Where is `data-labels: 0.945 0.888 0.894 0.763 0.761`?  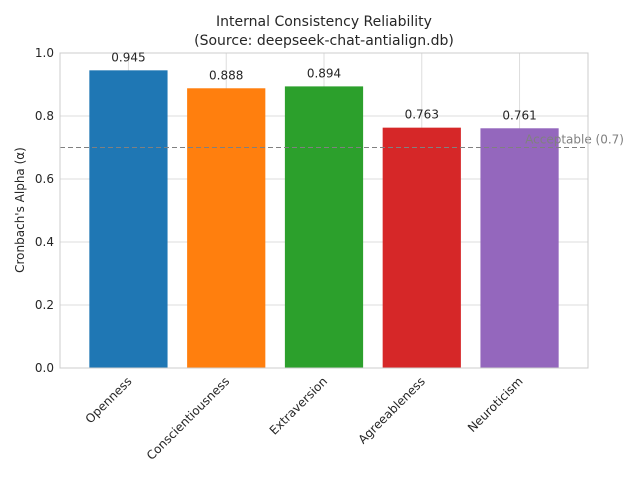
data-labels: 0.945 0.888 0.894 0.763 0.761 is located at coordinates (323, 86).